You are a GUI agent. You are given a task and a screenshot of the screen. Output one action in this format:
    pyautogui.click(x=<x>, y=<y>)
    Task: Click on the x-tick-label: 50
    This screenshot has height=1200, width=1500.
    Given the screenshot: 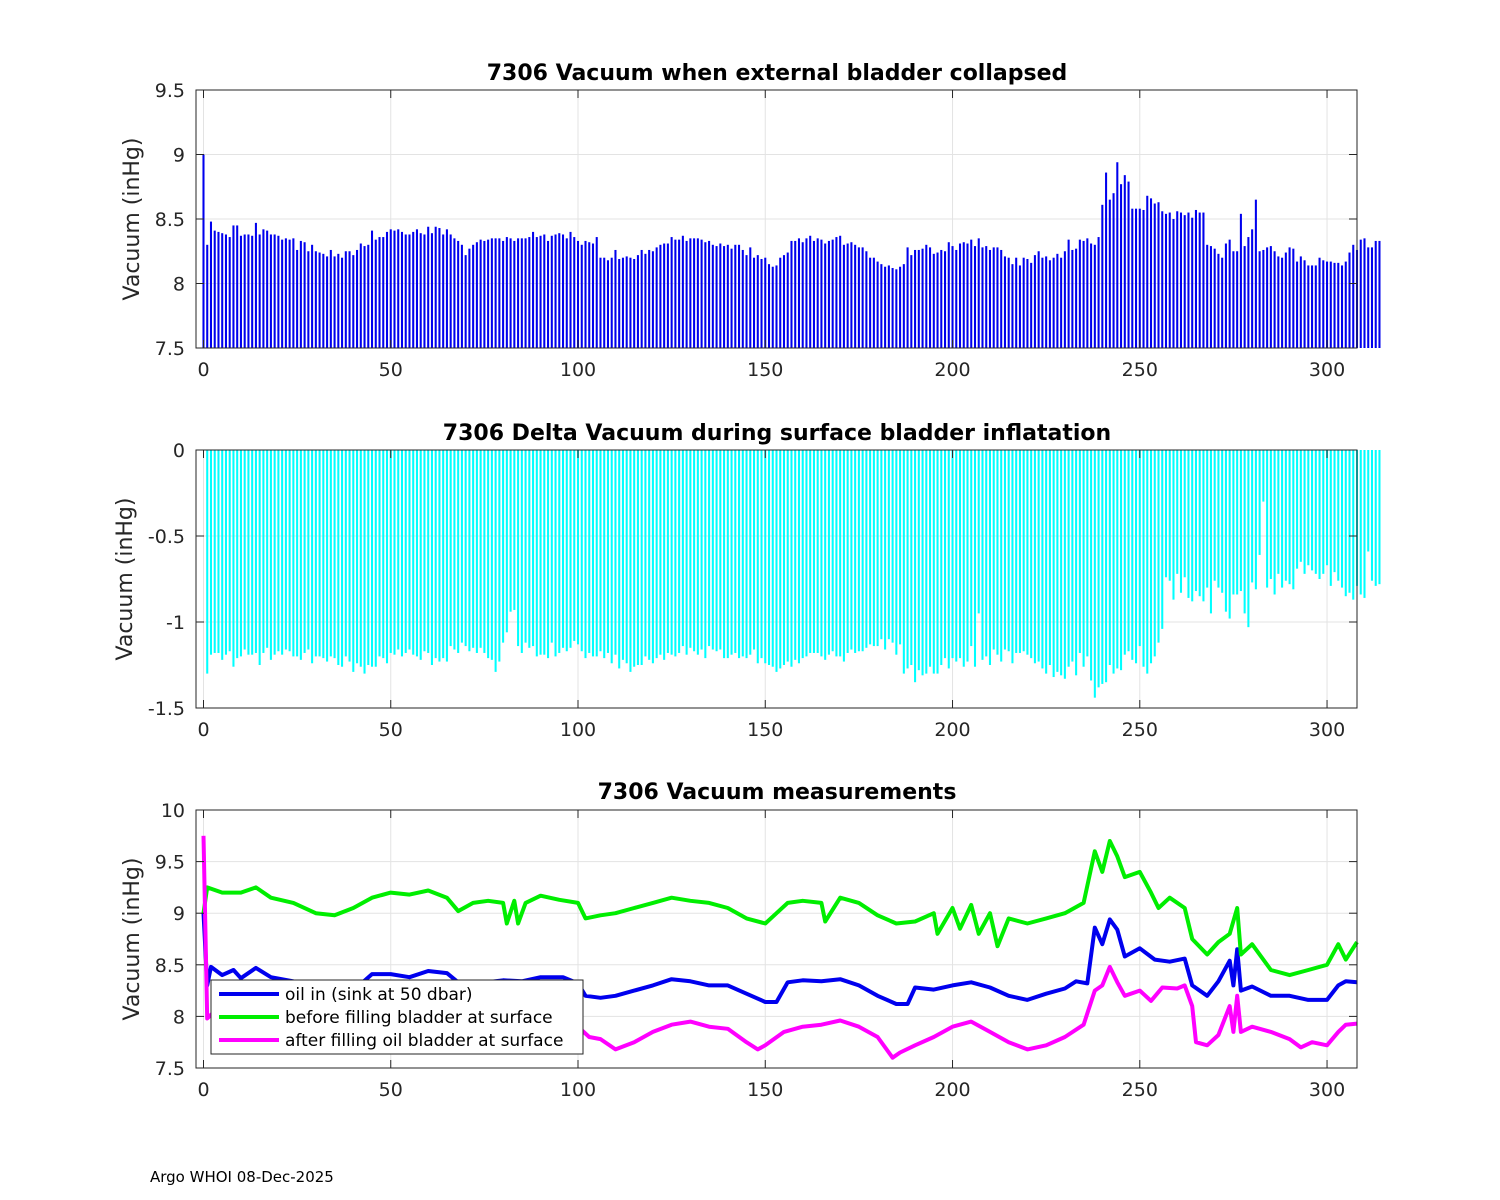 What is the action you would take?
    pyautogui.click(x=391, y=370)
    